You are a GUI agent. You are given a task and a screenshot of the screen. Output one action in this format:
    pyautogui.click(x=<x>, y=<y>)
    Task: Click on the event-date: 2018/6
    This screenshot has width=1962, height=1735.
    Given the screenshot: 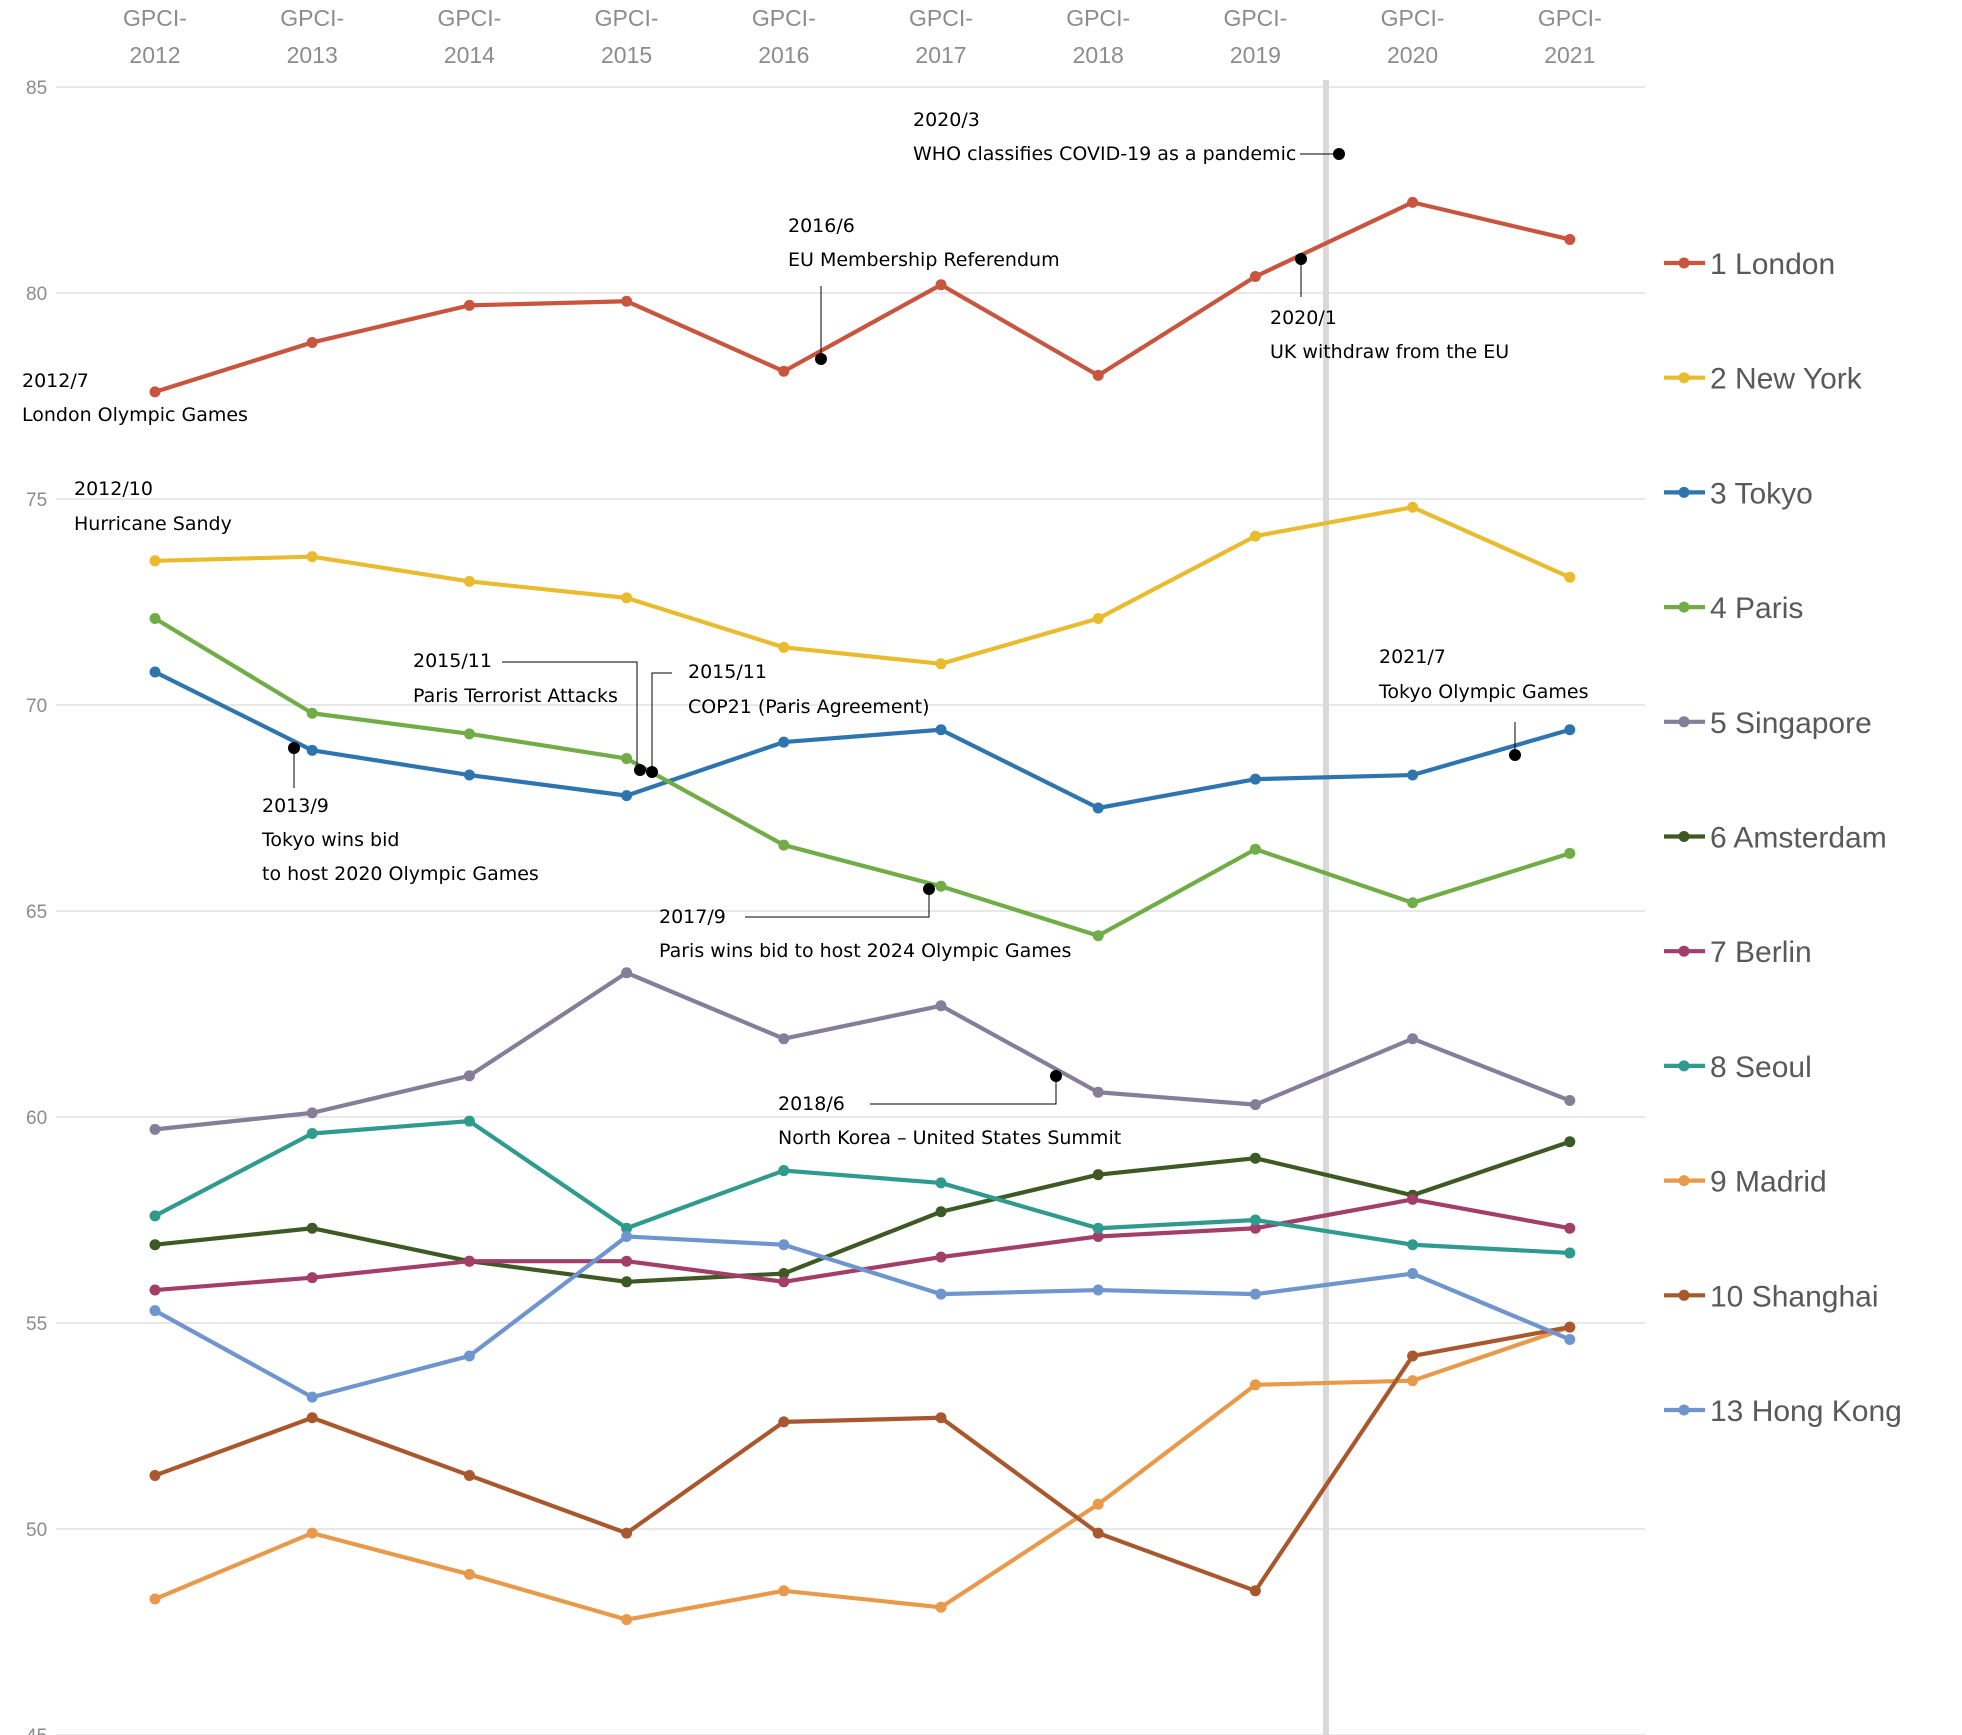 What is the action you would take?
    pyautogui.click(x=811, y=1104)
    